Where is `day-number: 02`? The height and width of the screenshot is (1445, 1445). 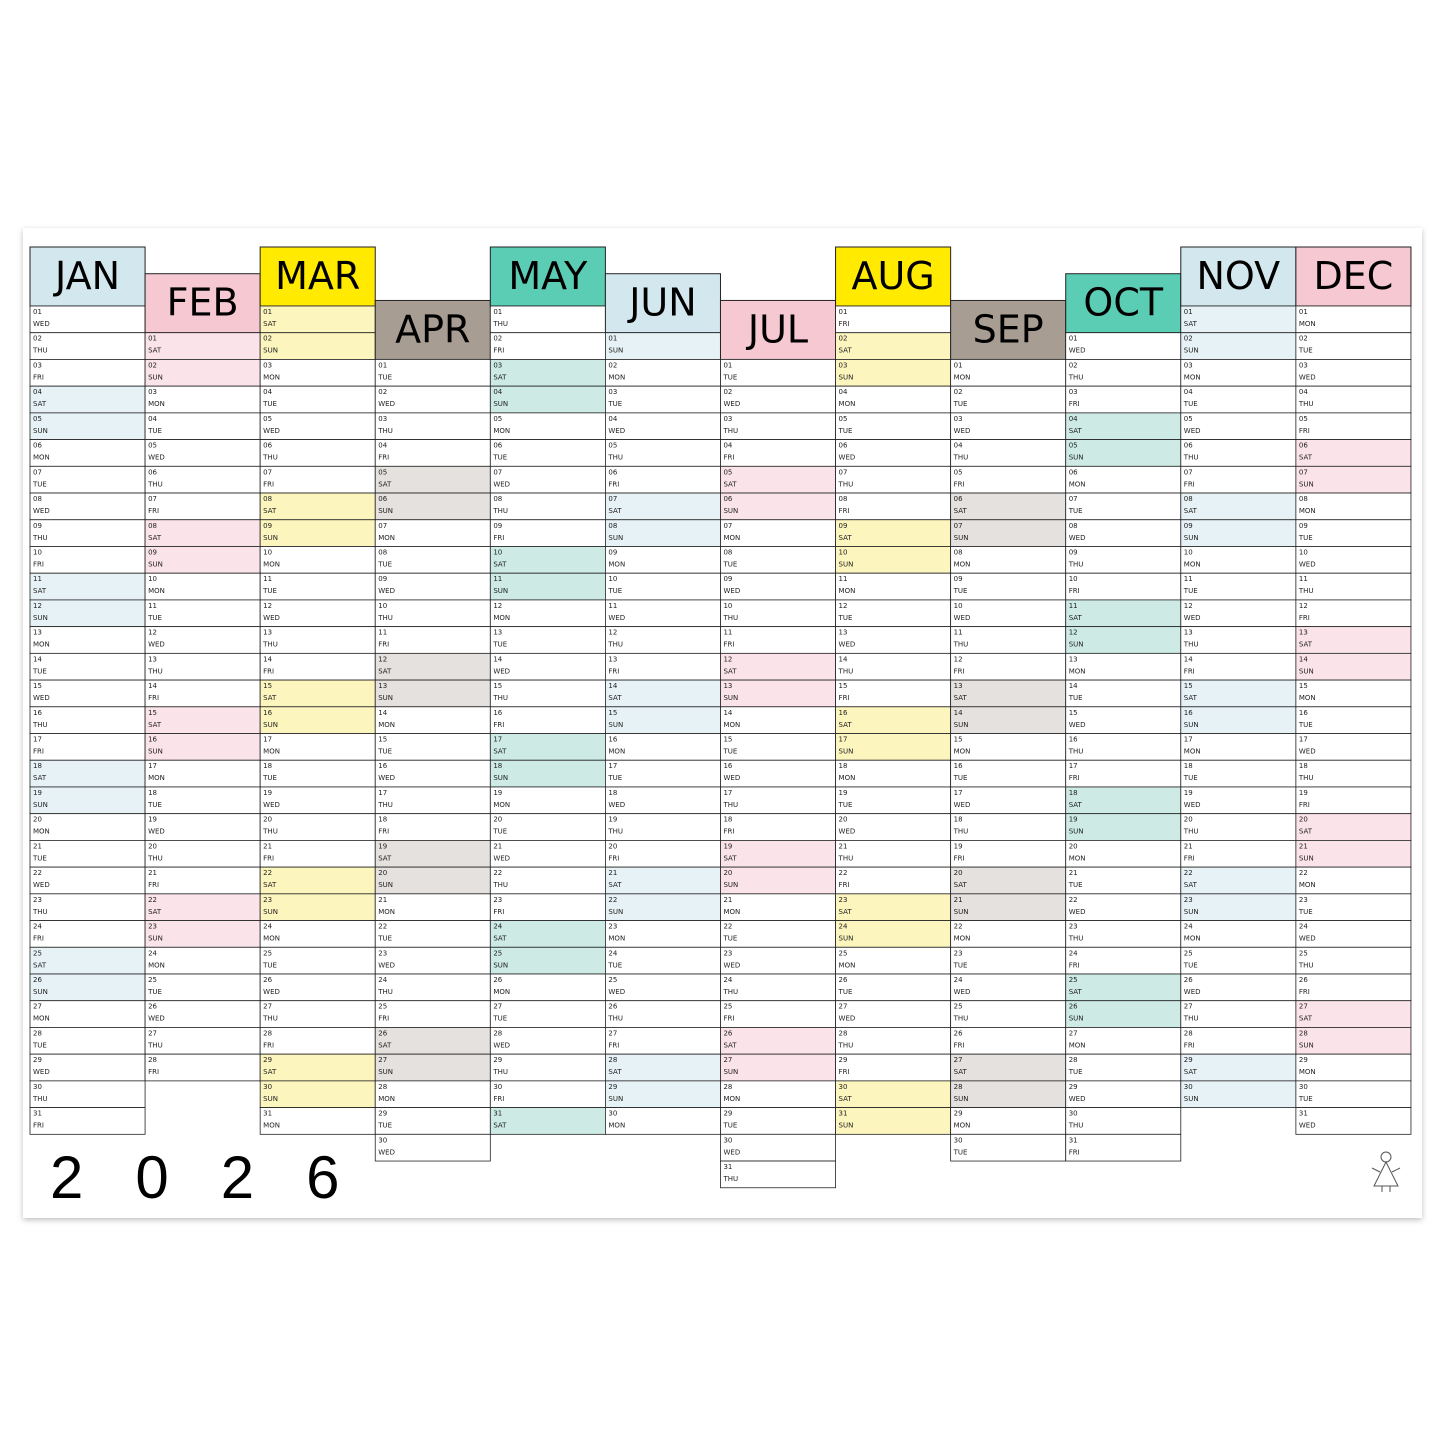
day-number: 02 is located at coordinates (37, 339).